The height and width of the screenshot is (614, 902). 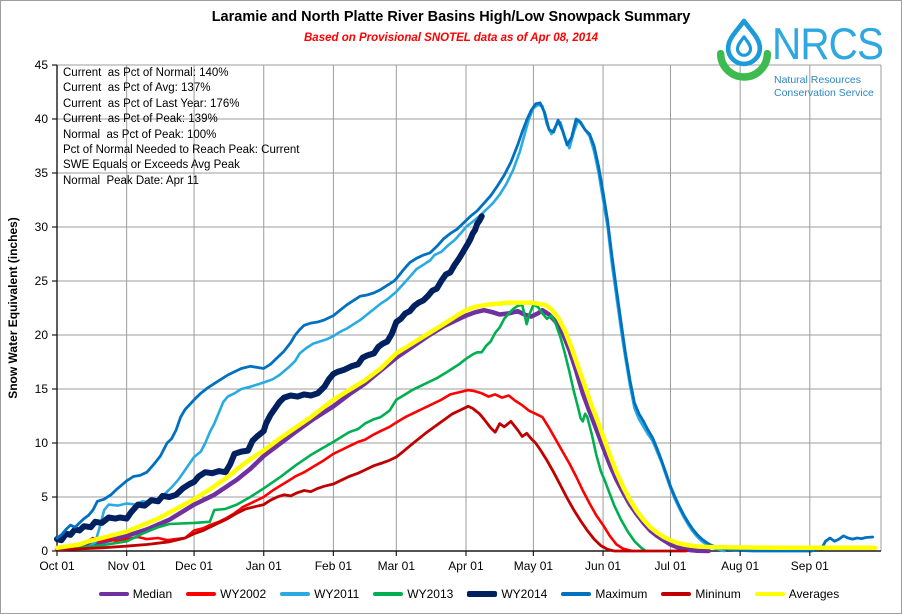 I want to click on legend-item-wy2014: WY2014, so click(x=507, y=594).